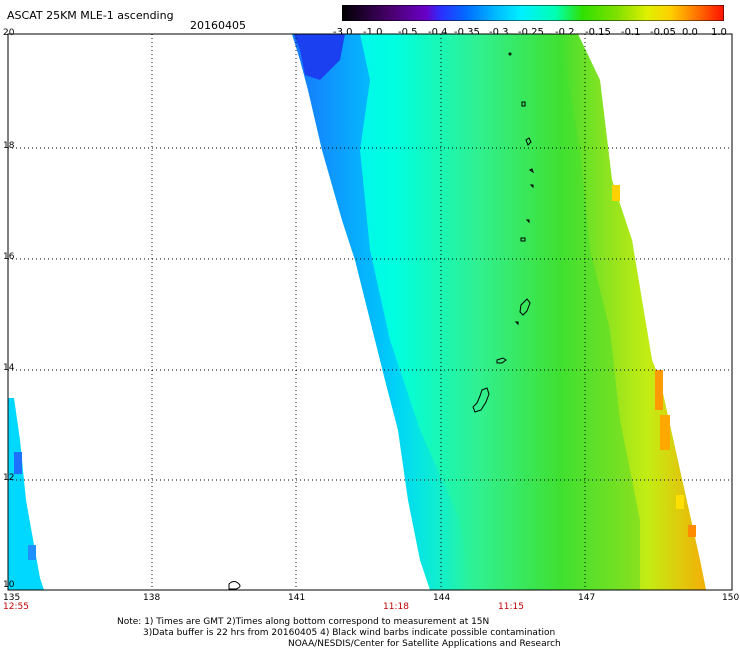 This screenshot has width=740, height=650. What do you see at coordinates (690, 32) in the screenshot?
I see `colorbar-tick: 0.0` at bounding box center [690, 32].